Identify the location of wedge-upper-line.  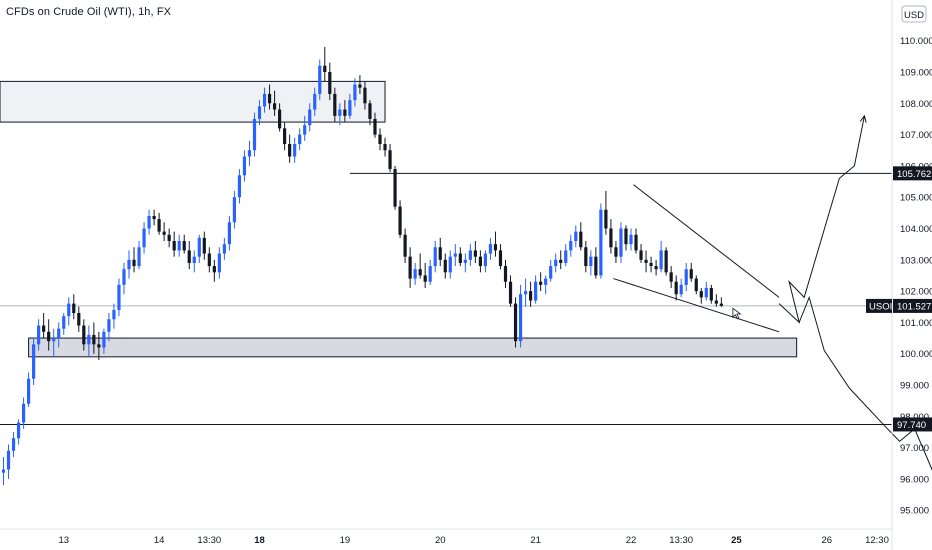
(706, 241).